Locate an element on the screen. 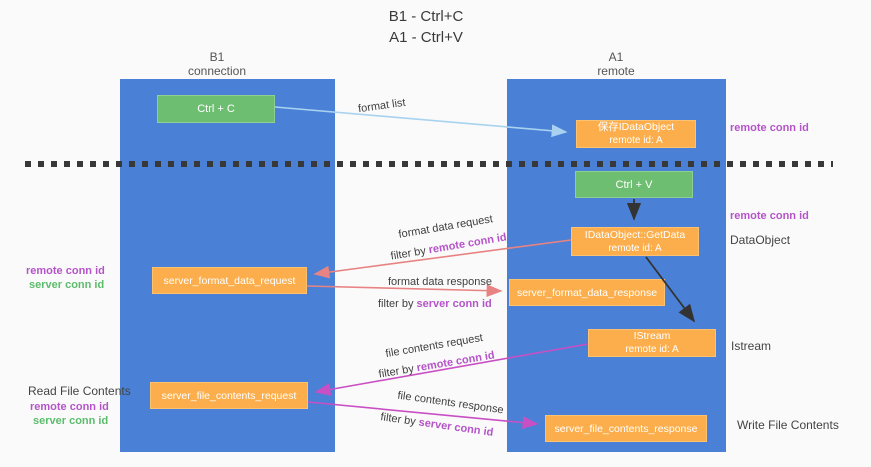 The height and width of the screenshot is (467, 871). lane-header-b1: B1 connection is located at coordinates (217, 64).